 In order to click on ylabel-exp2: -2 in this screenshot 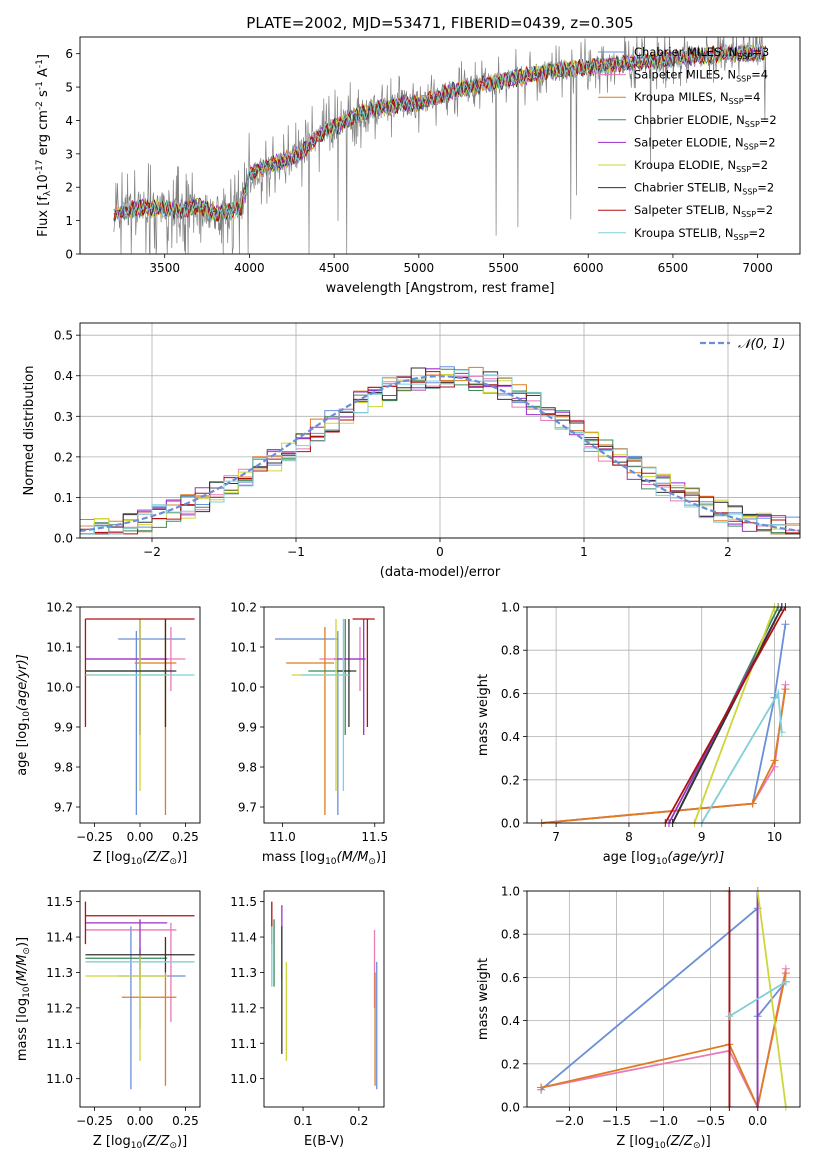, I will do `click(40, 105)`.